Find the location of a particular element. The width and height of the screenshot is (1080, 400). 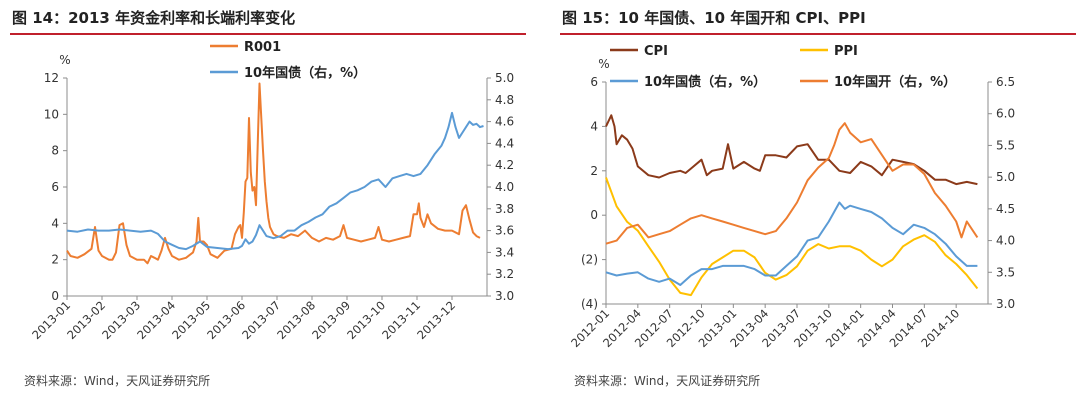

y-tick-label: (2) is located at coordinates (589, 260).